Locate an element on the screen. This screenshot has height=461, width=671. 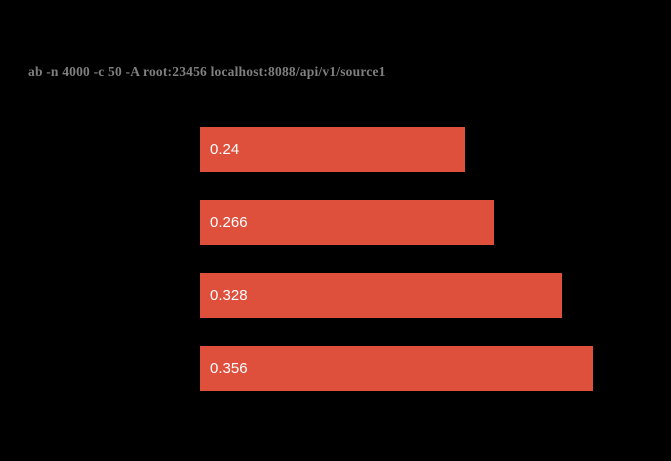
bar-segment: 0.266 is located at coordinates (347, 222).